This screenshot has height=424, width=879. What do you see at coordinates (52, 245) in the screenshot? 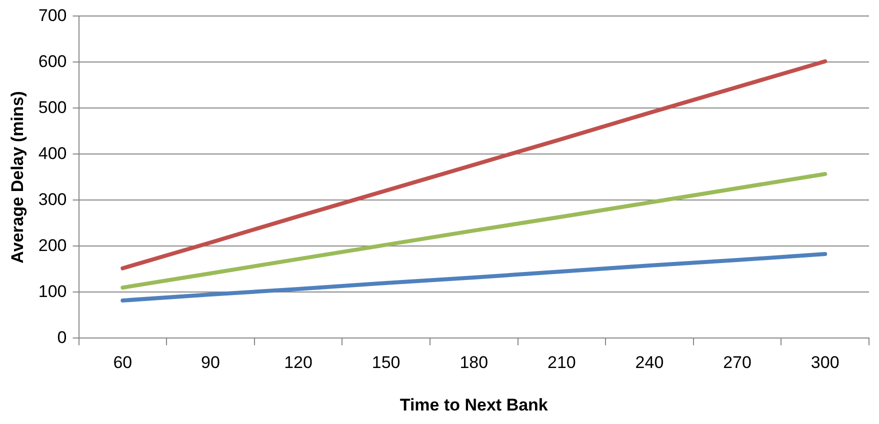
I see `y-tick-label: 200` at bounding box center [52, 245].